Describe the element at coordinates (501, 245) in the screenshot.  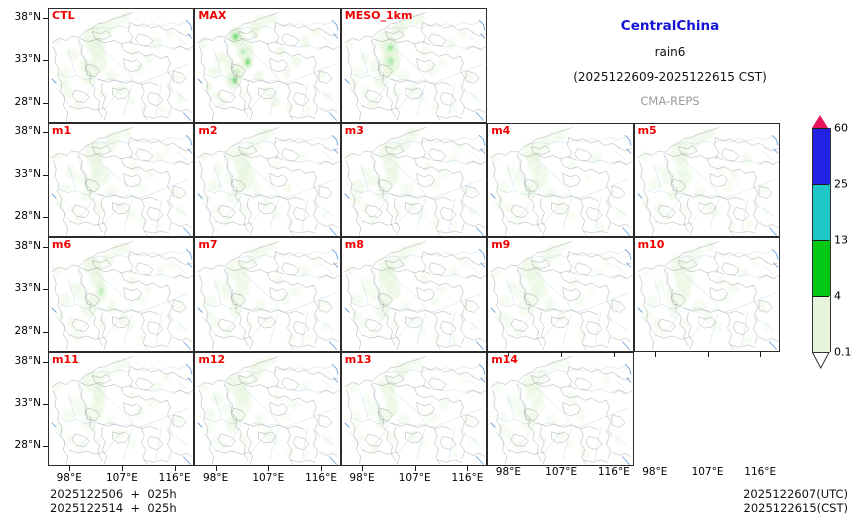
I see `panel-label: m9` at that location.